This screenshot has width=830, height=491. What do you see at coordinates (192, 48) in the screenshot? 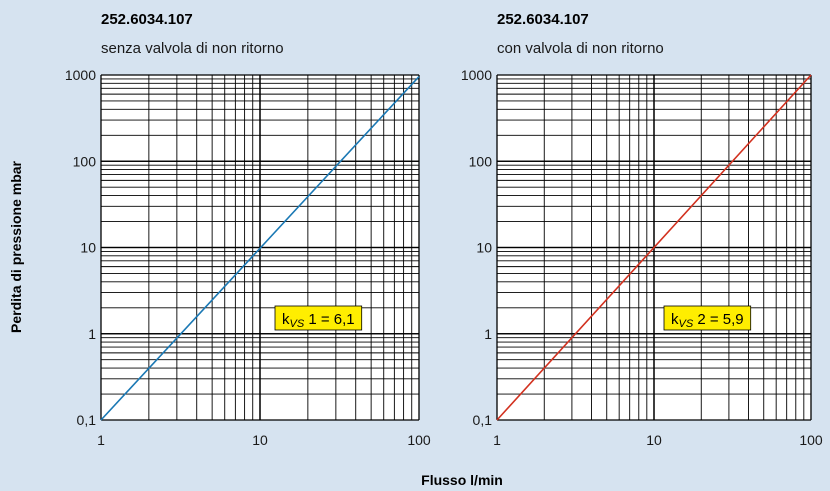
I see `chart-subtitle: senza valvola di non ritorno` at bounding box center [192, 48].